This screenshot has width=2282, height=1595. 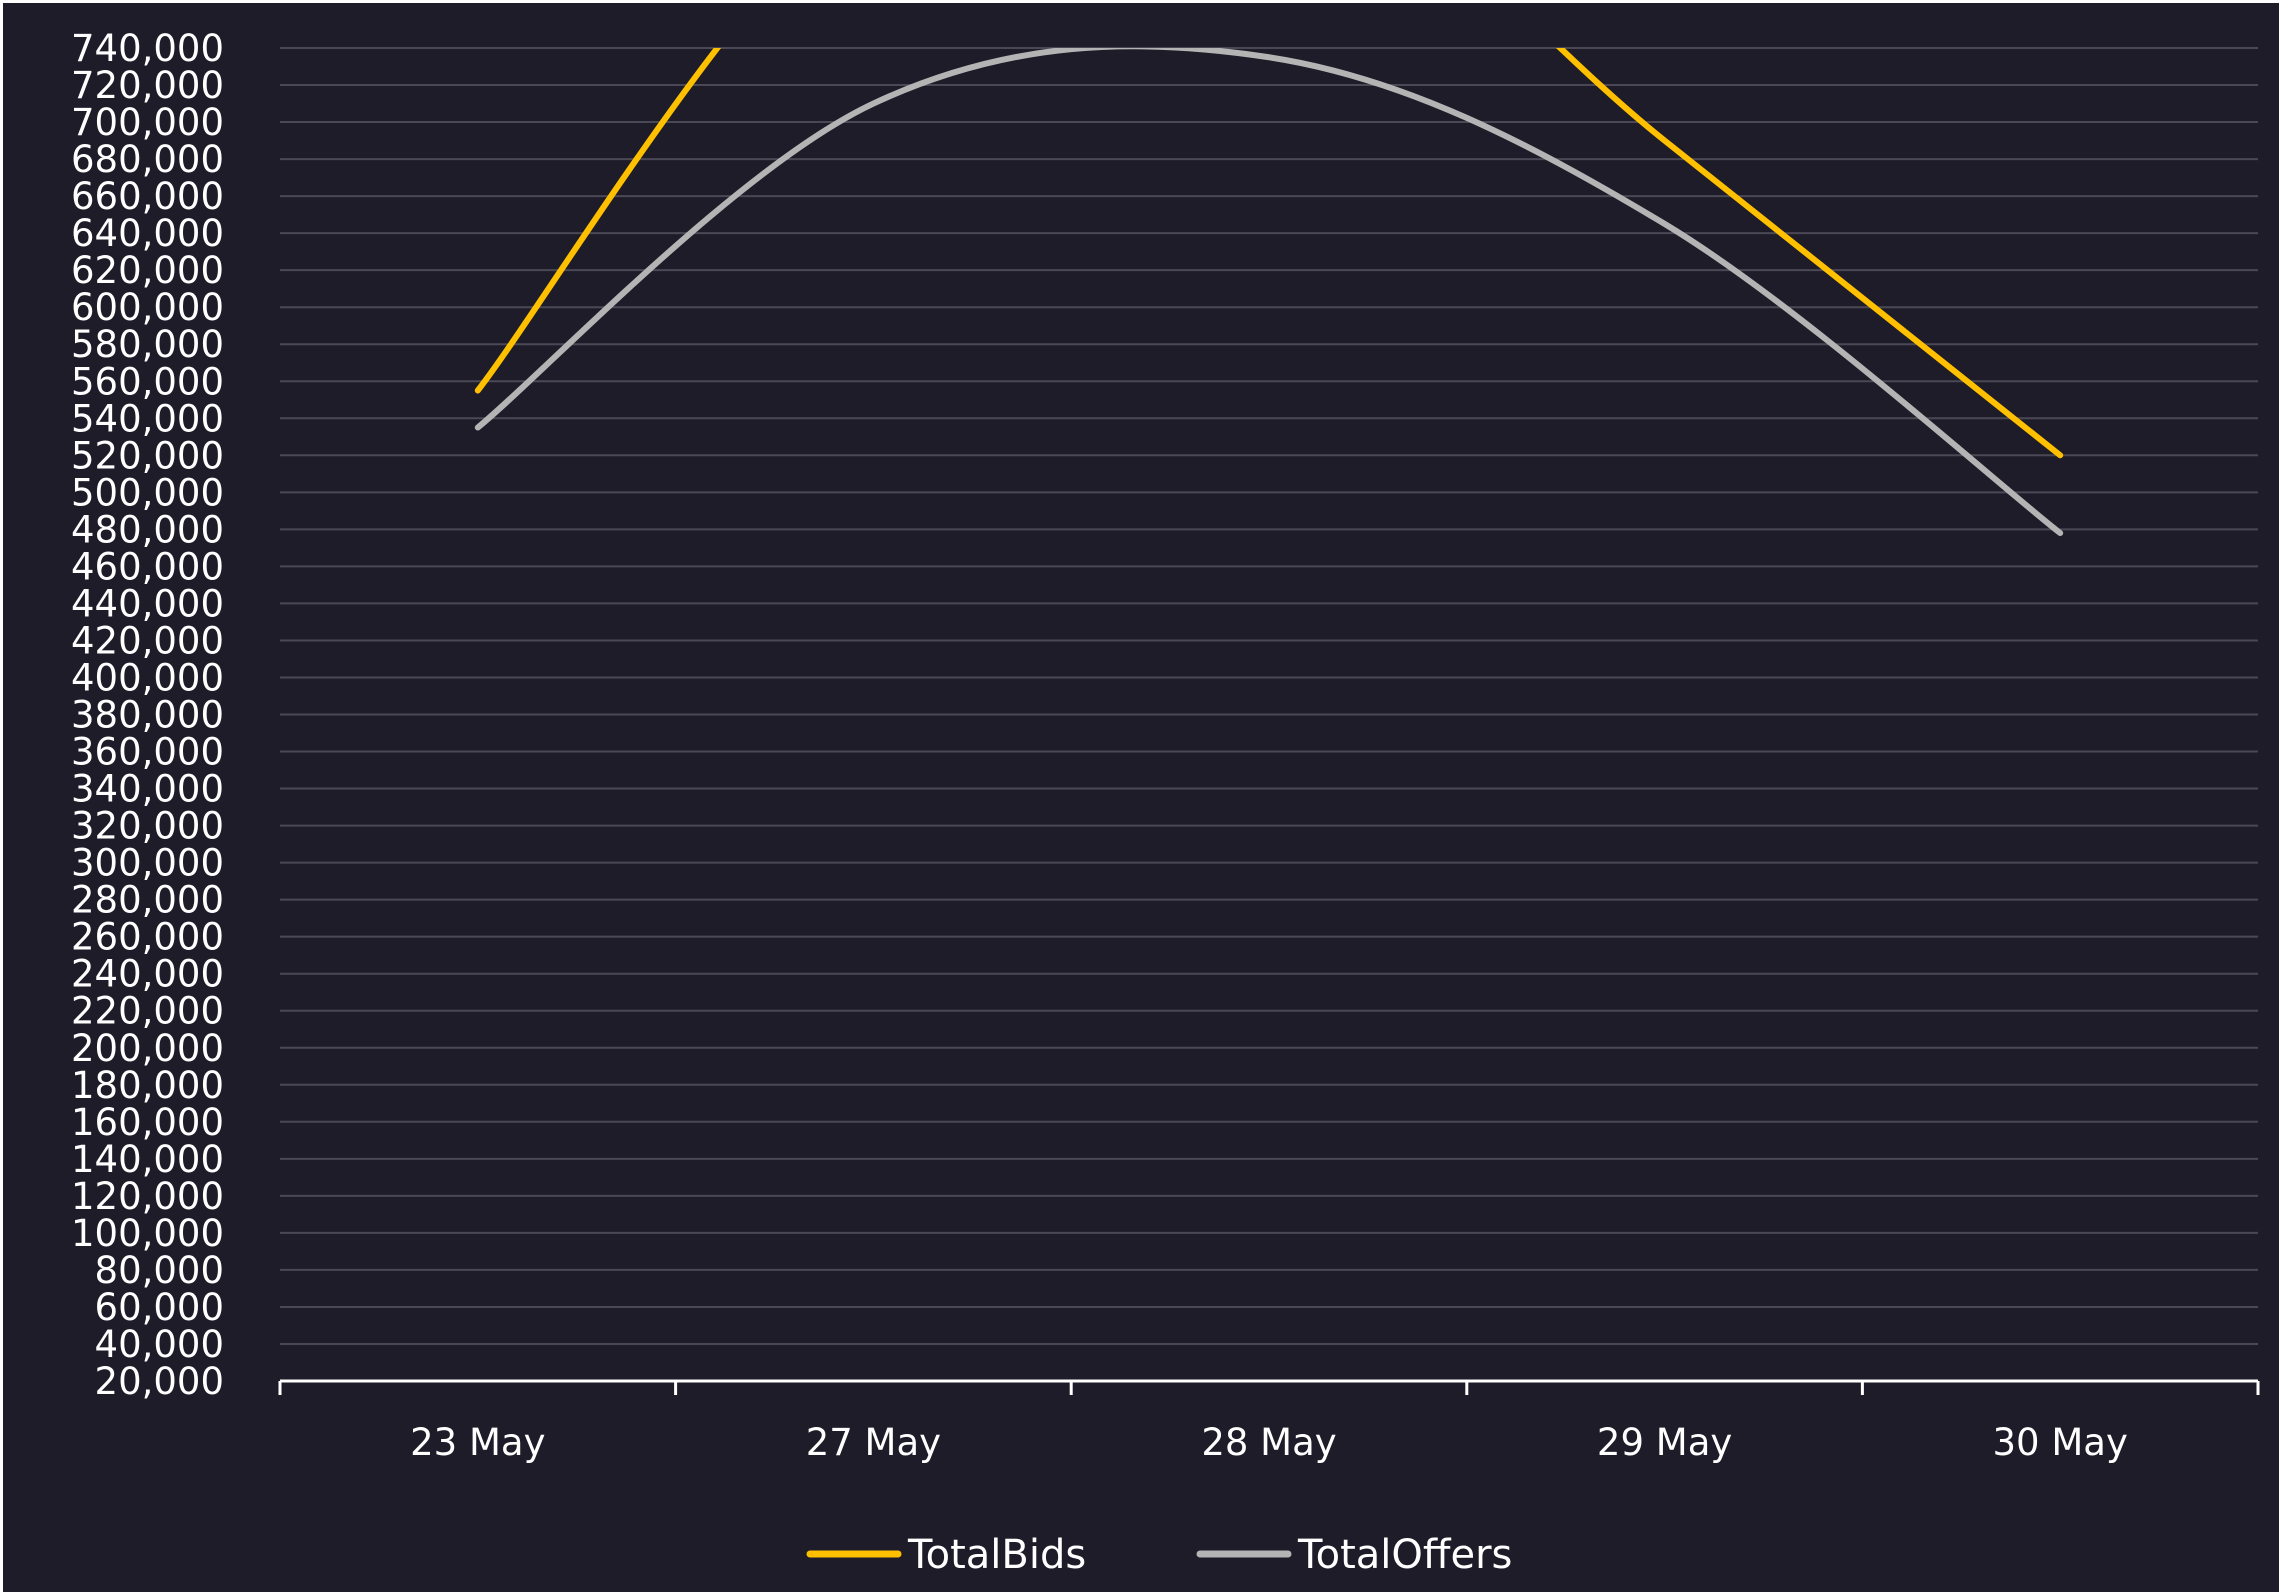 I want to click on y-tick-label: 400,000, so click(x=147, y=677).